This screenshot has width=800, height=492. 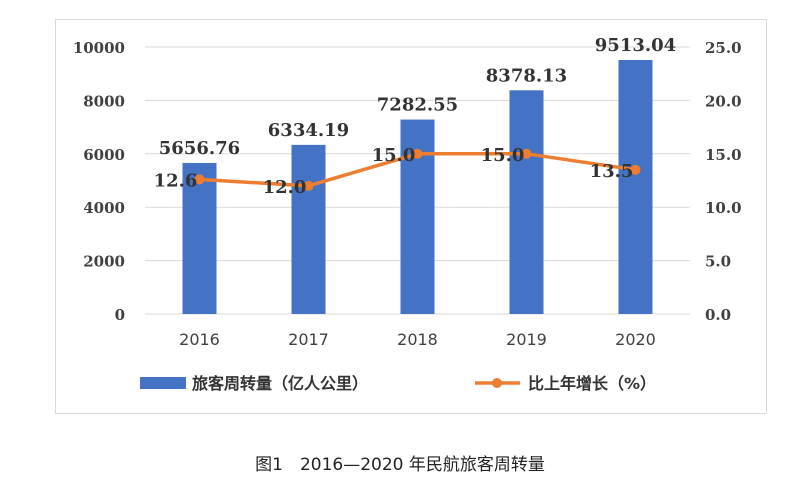 What do you see at coordinates (199, 148) in the screenshot?
I see `bar-data-label: 5656.76` at bounding box center [199, 148].